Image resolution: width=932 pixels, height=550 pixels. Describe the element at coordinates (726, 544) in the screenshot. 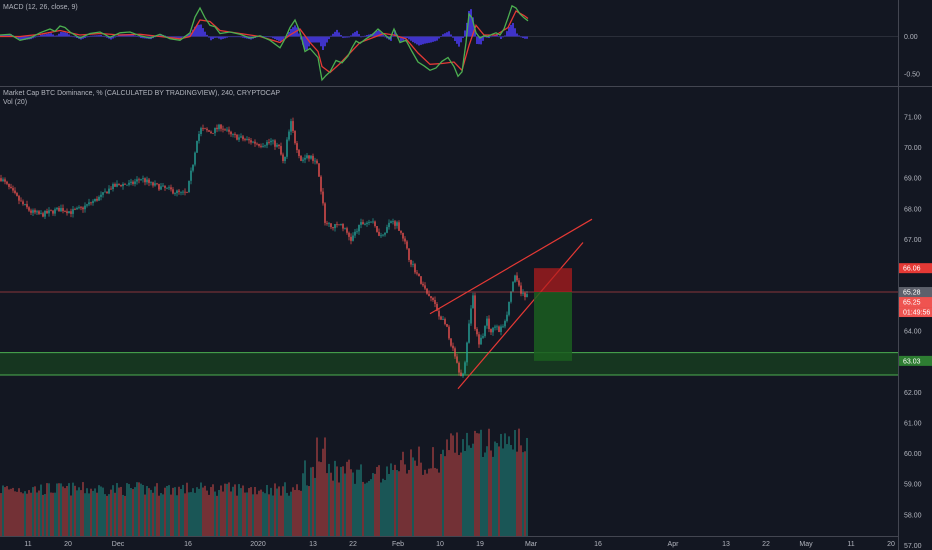

I see `time-axis-tick: 13` at that location.